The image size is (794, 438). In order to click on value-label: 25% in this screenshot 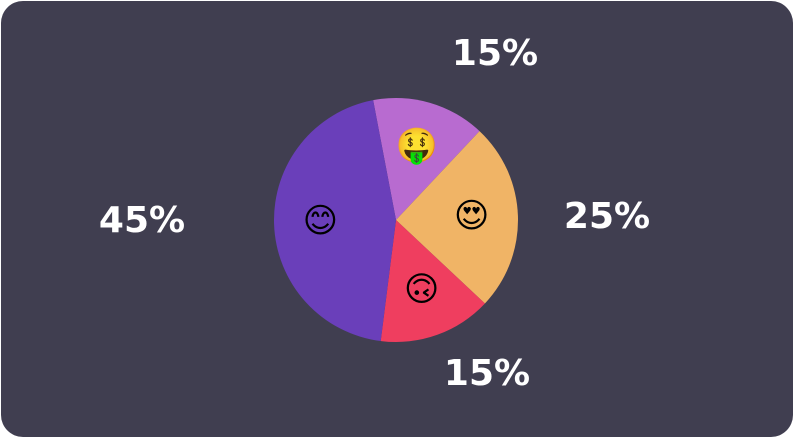, I will do `click(607, 216)`.